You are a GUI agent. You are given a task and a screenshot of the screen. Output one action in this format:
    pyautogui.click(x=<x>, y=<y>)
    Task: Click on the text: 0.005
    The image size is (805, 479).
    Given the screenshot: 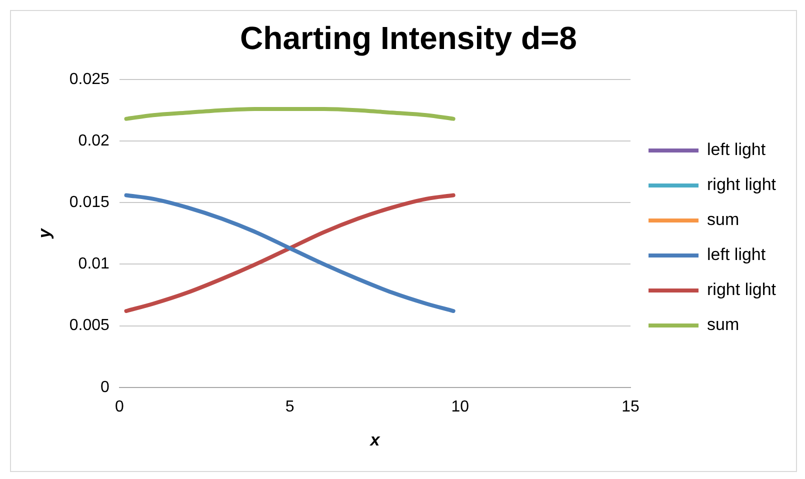 What is the action you would take?
    pyautogui.click(x=89, y=325)
    